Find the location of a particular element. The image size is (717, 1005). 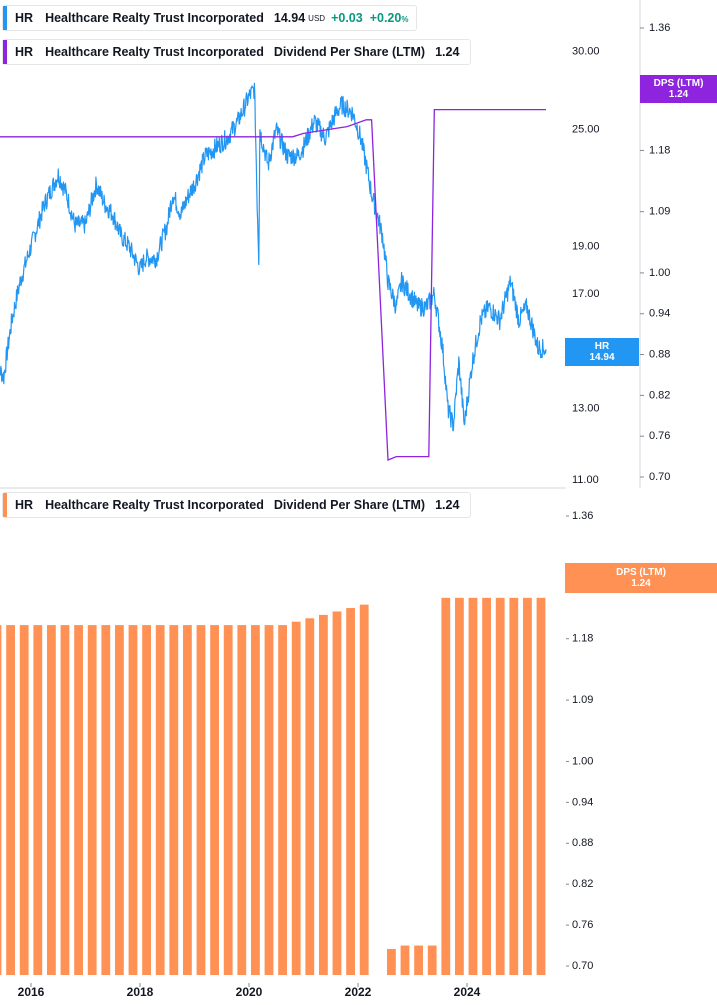

x-axis-tick-2: 2020 is located at coordinates (249, 992).